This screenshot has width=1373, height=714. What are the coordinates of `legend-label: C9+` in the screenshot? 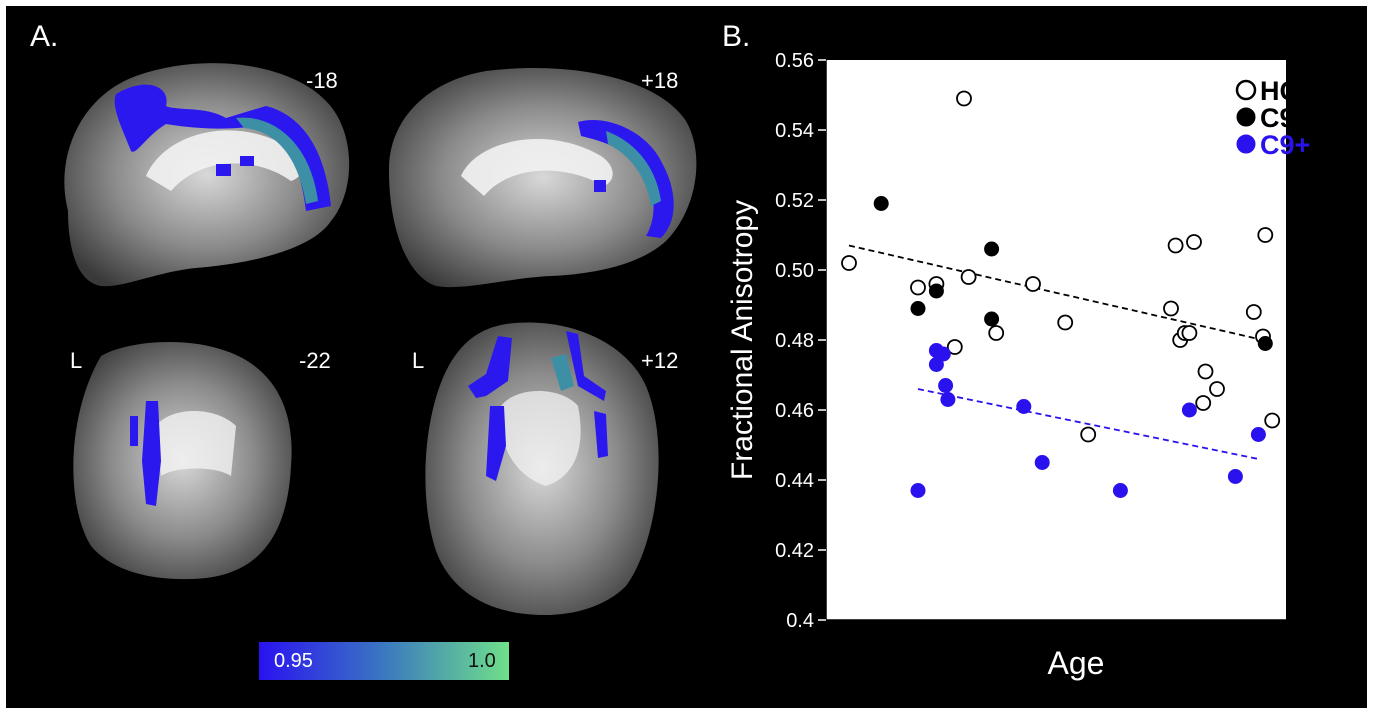 It's located at (1285, 145).